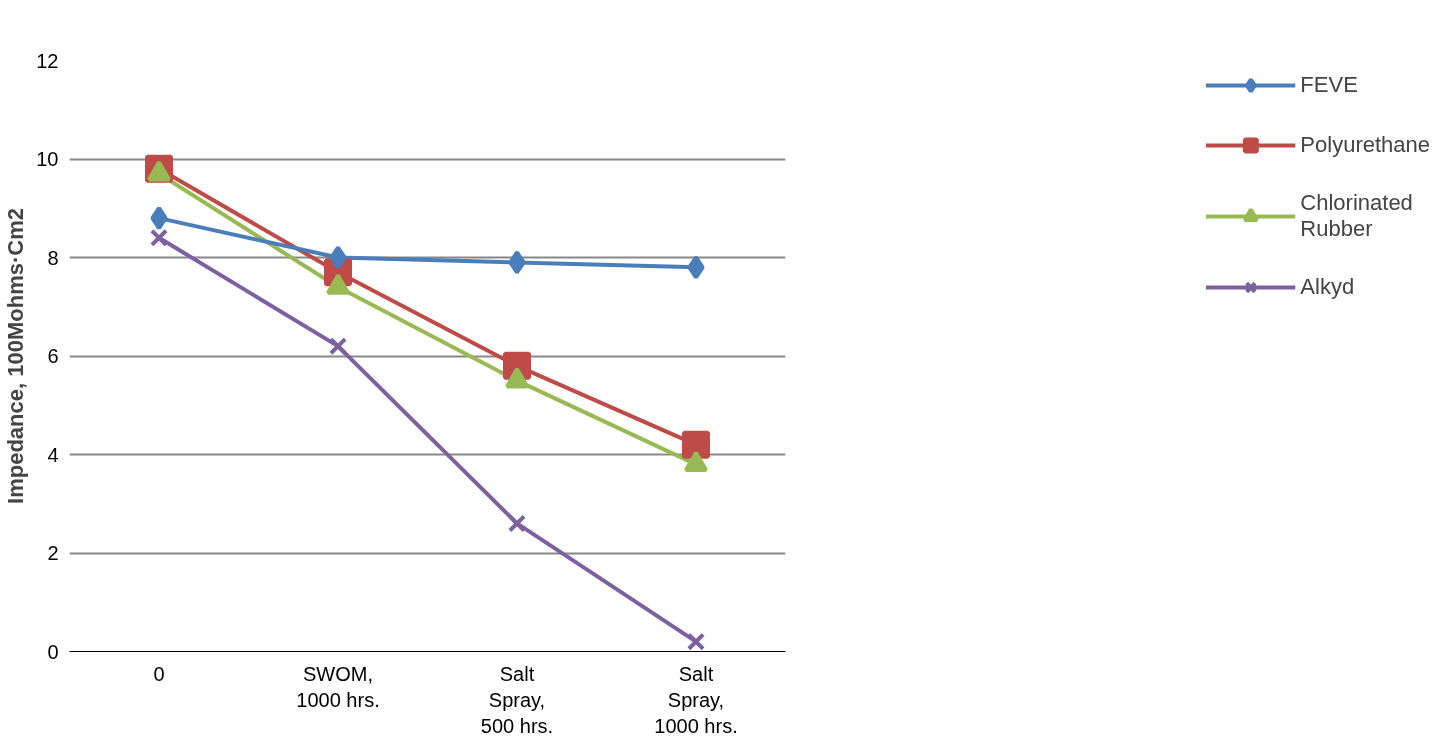 The height and width of the screenshot is (752, 1455). I want to click on legend-label: Alkyd, so click(1327, 287).